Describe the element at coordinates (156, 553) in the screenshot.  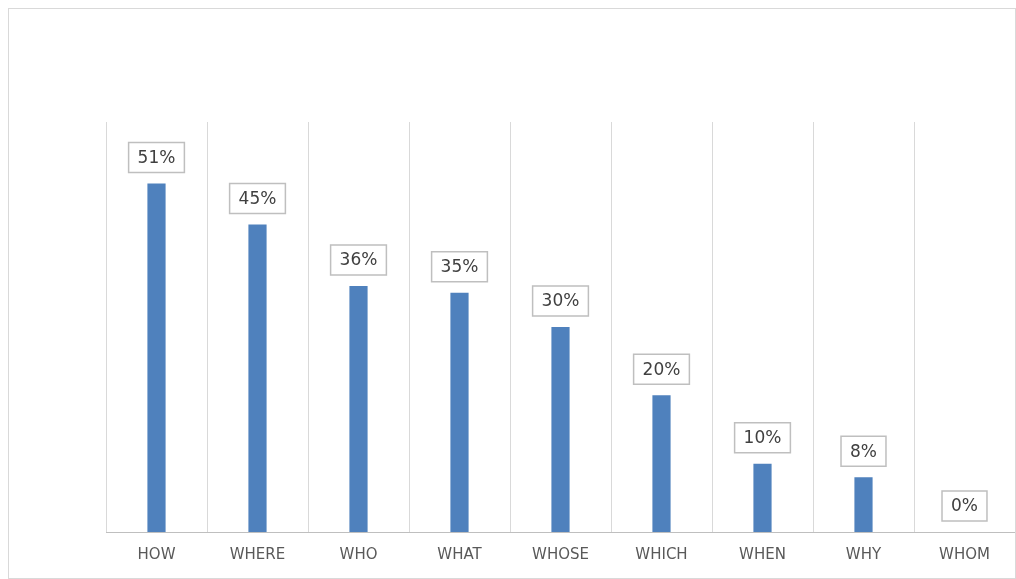
I see `x-tick-label: HOW` at that location.